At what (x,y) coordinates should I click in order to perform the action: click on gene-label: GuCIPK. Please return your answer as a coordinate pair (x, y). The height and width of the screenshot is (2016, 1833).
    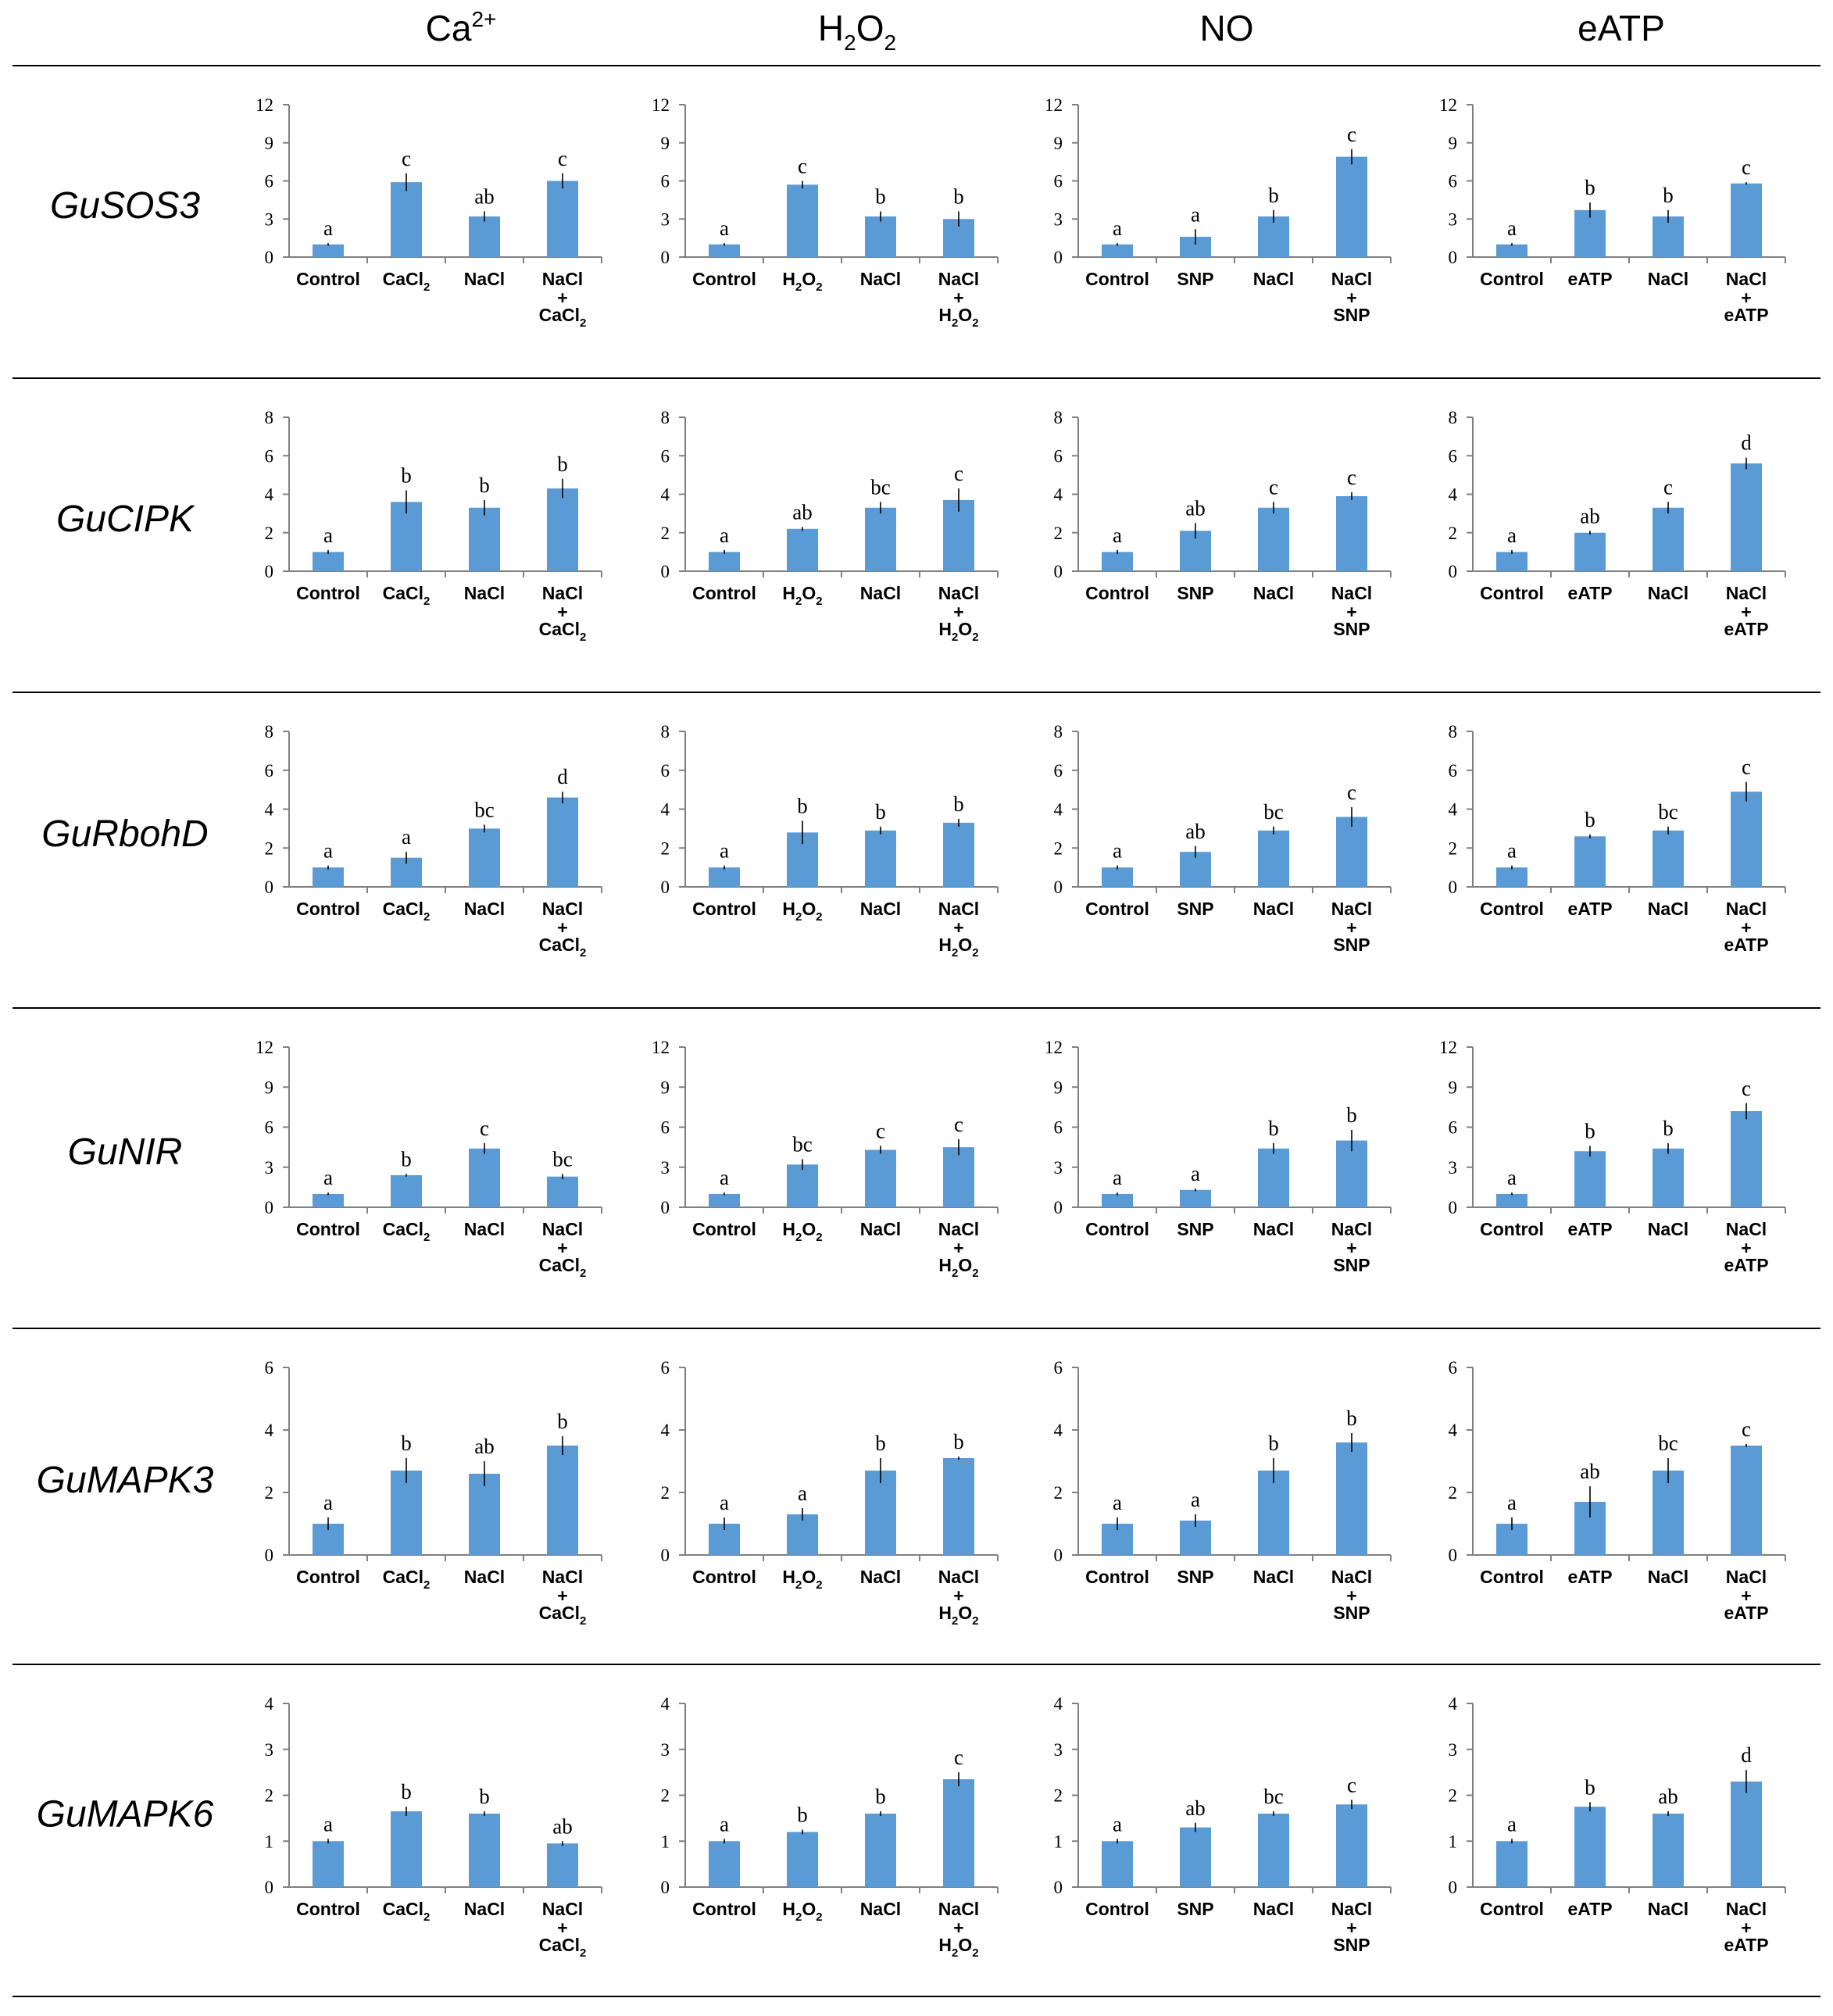
    Looking at the image, I should click on (125, 519).